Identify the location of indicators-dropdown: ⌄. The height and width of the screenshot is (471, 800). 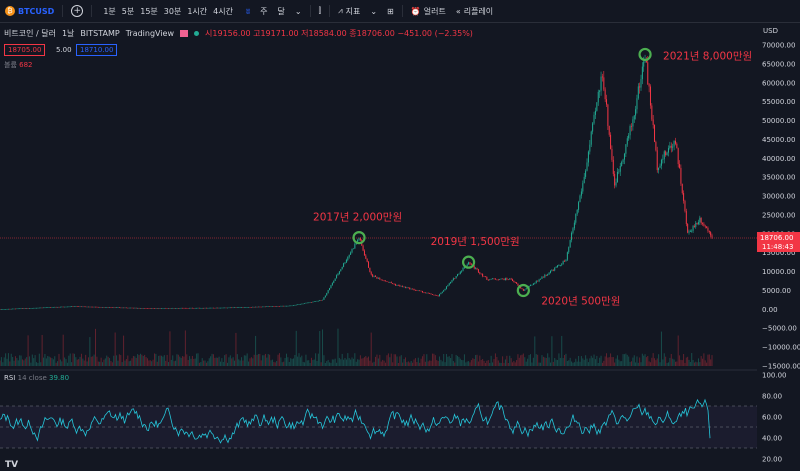
(373, 11).